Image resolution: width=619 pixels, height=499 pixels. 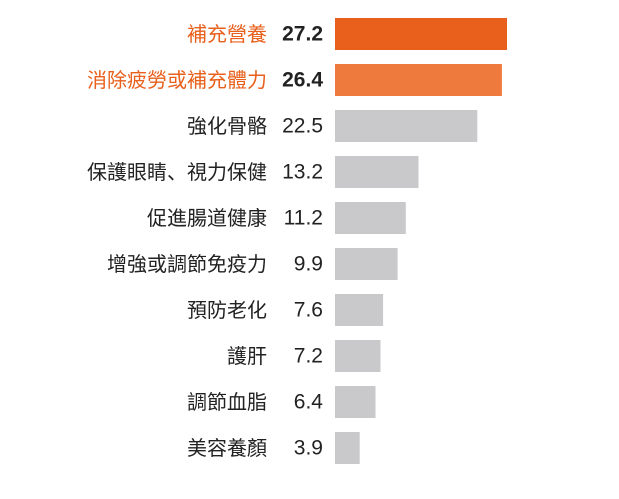 I want to click on value-label-7: 7.2, so click(x=308, y=356).